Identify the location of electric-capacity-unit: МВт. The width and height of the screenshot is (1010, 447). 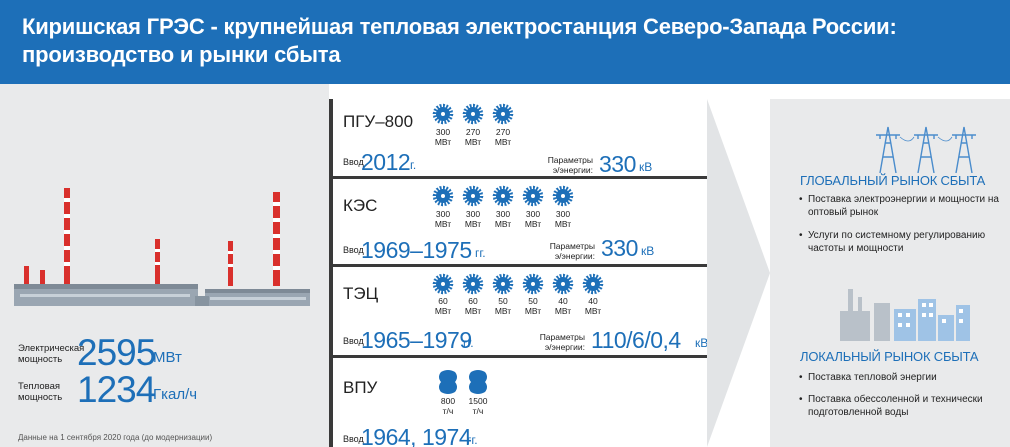
(167, 357).